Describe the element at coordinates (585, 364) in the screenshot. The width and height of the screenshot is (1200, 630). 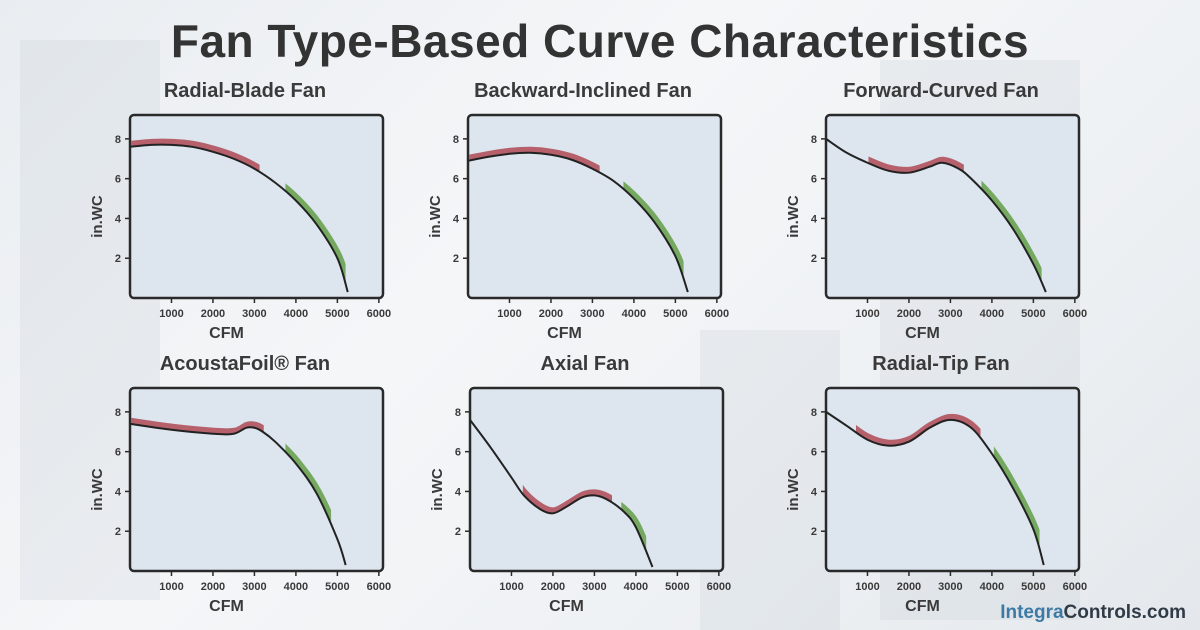
I see `chart-title: Axial Fan` at that location.